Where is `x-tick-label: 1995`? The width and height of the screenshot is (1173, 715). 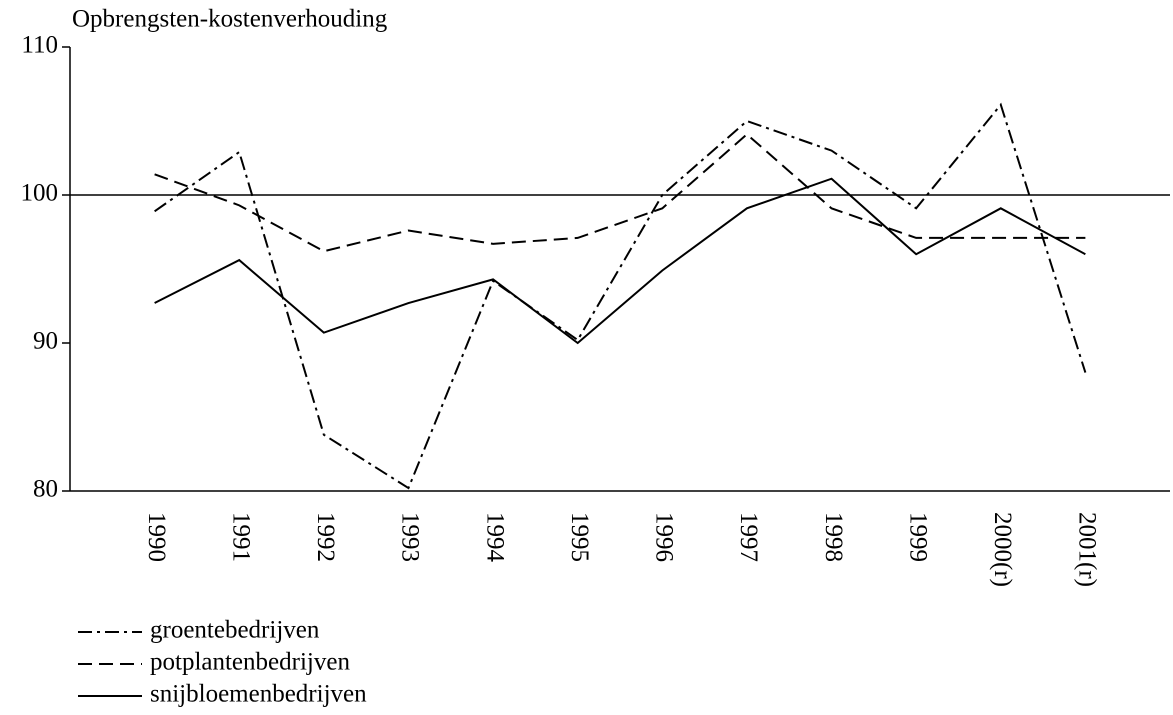 x-tick-label: 1995 is located at coordinates (579, 537).